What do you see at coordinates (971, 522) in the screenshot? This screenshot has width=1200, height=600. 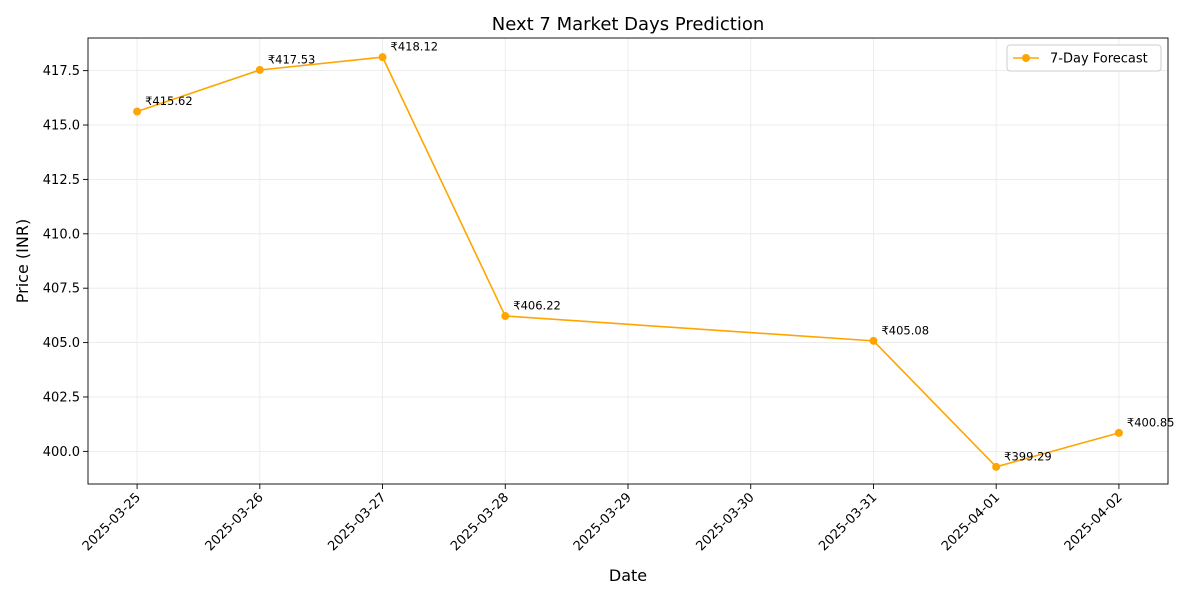 I see `x-tick-label: 2025-04-01` at bounding box center [971, 522].